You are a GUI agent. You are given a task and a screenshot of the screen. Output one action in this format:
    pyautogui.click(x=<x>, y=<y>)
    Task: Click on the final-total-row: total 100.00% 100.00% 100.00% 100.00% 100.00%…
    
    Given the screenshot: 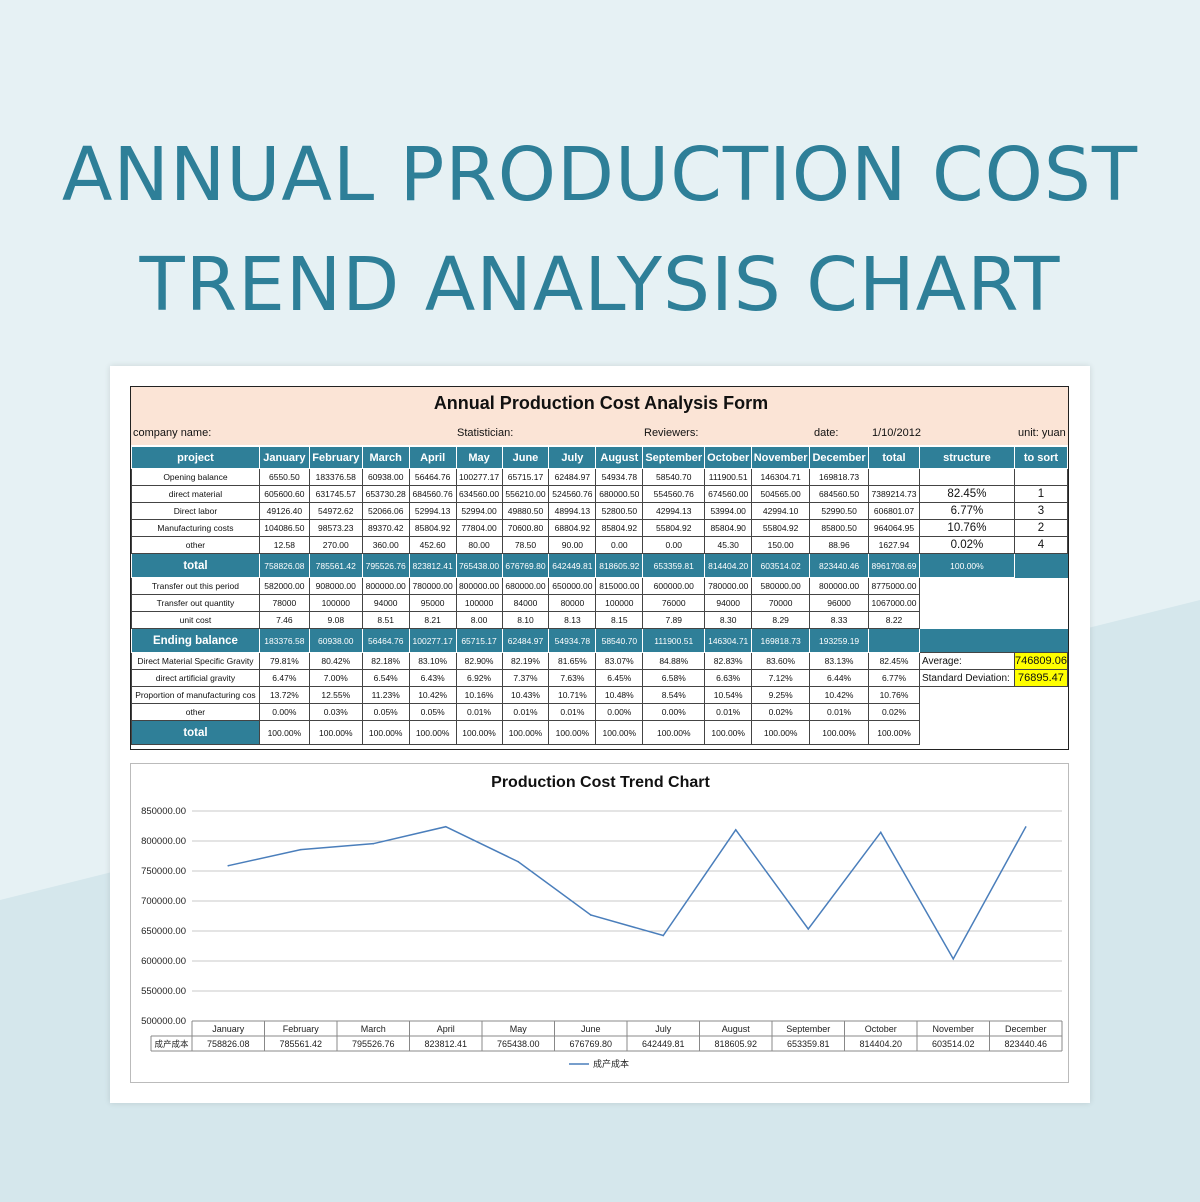 What is the action you would take?
    pyautogui.click(x=599, y=732)
    